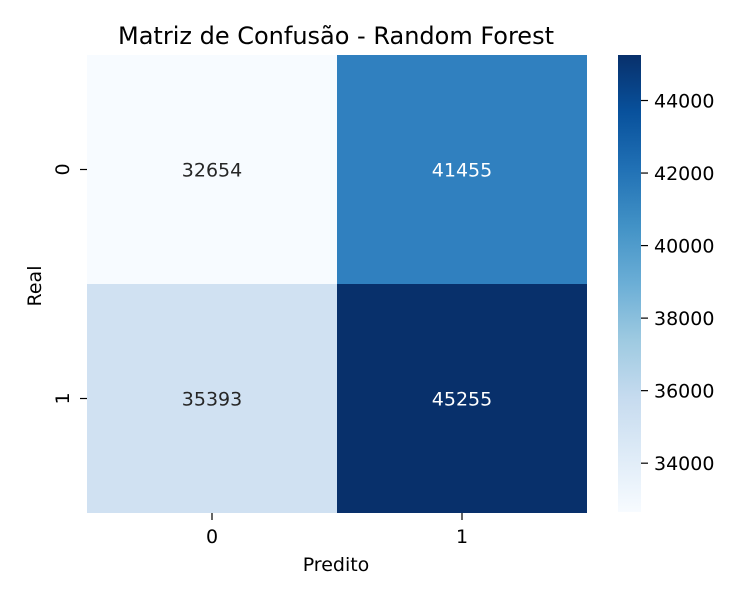  I want to click on y-tick-label-0: 0, so click(63, 169).